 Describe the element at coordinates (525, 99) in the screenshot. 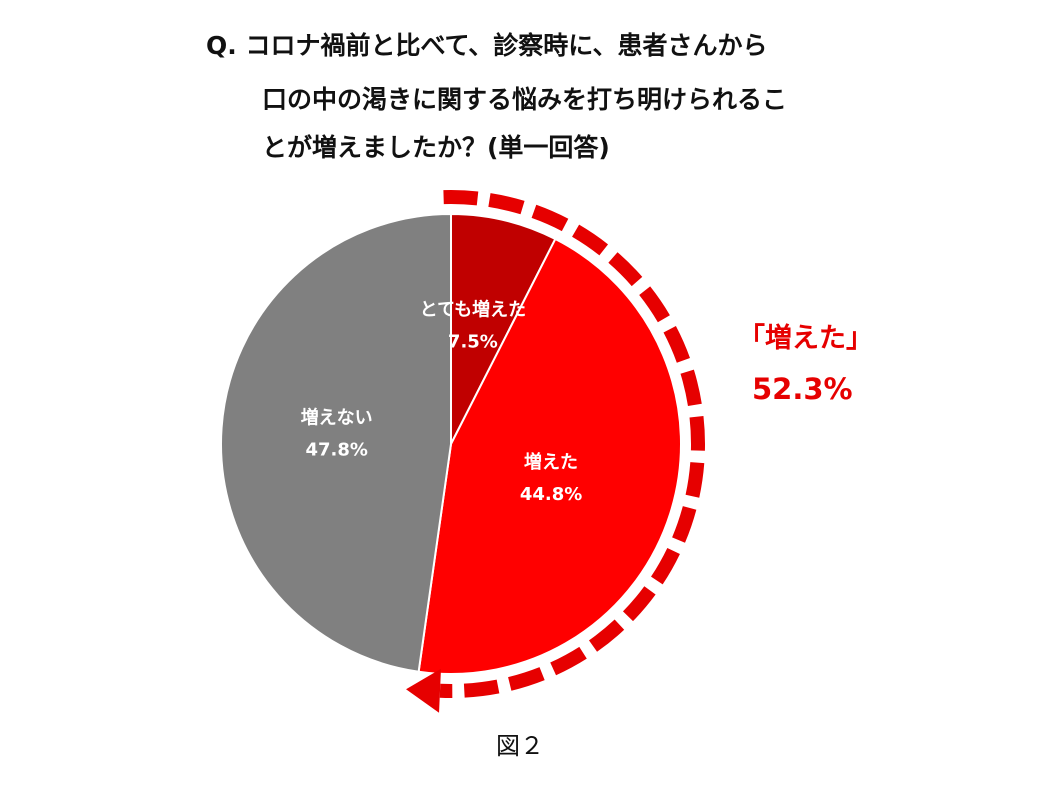

I see `question-line-2: 口の中の渇きに関する悩みを打ち明けられるこ` at that location.